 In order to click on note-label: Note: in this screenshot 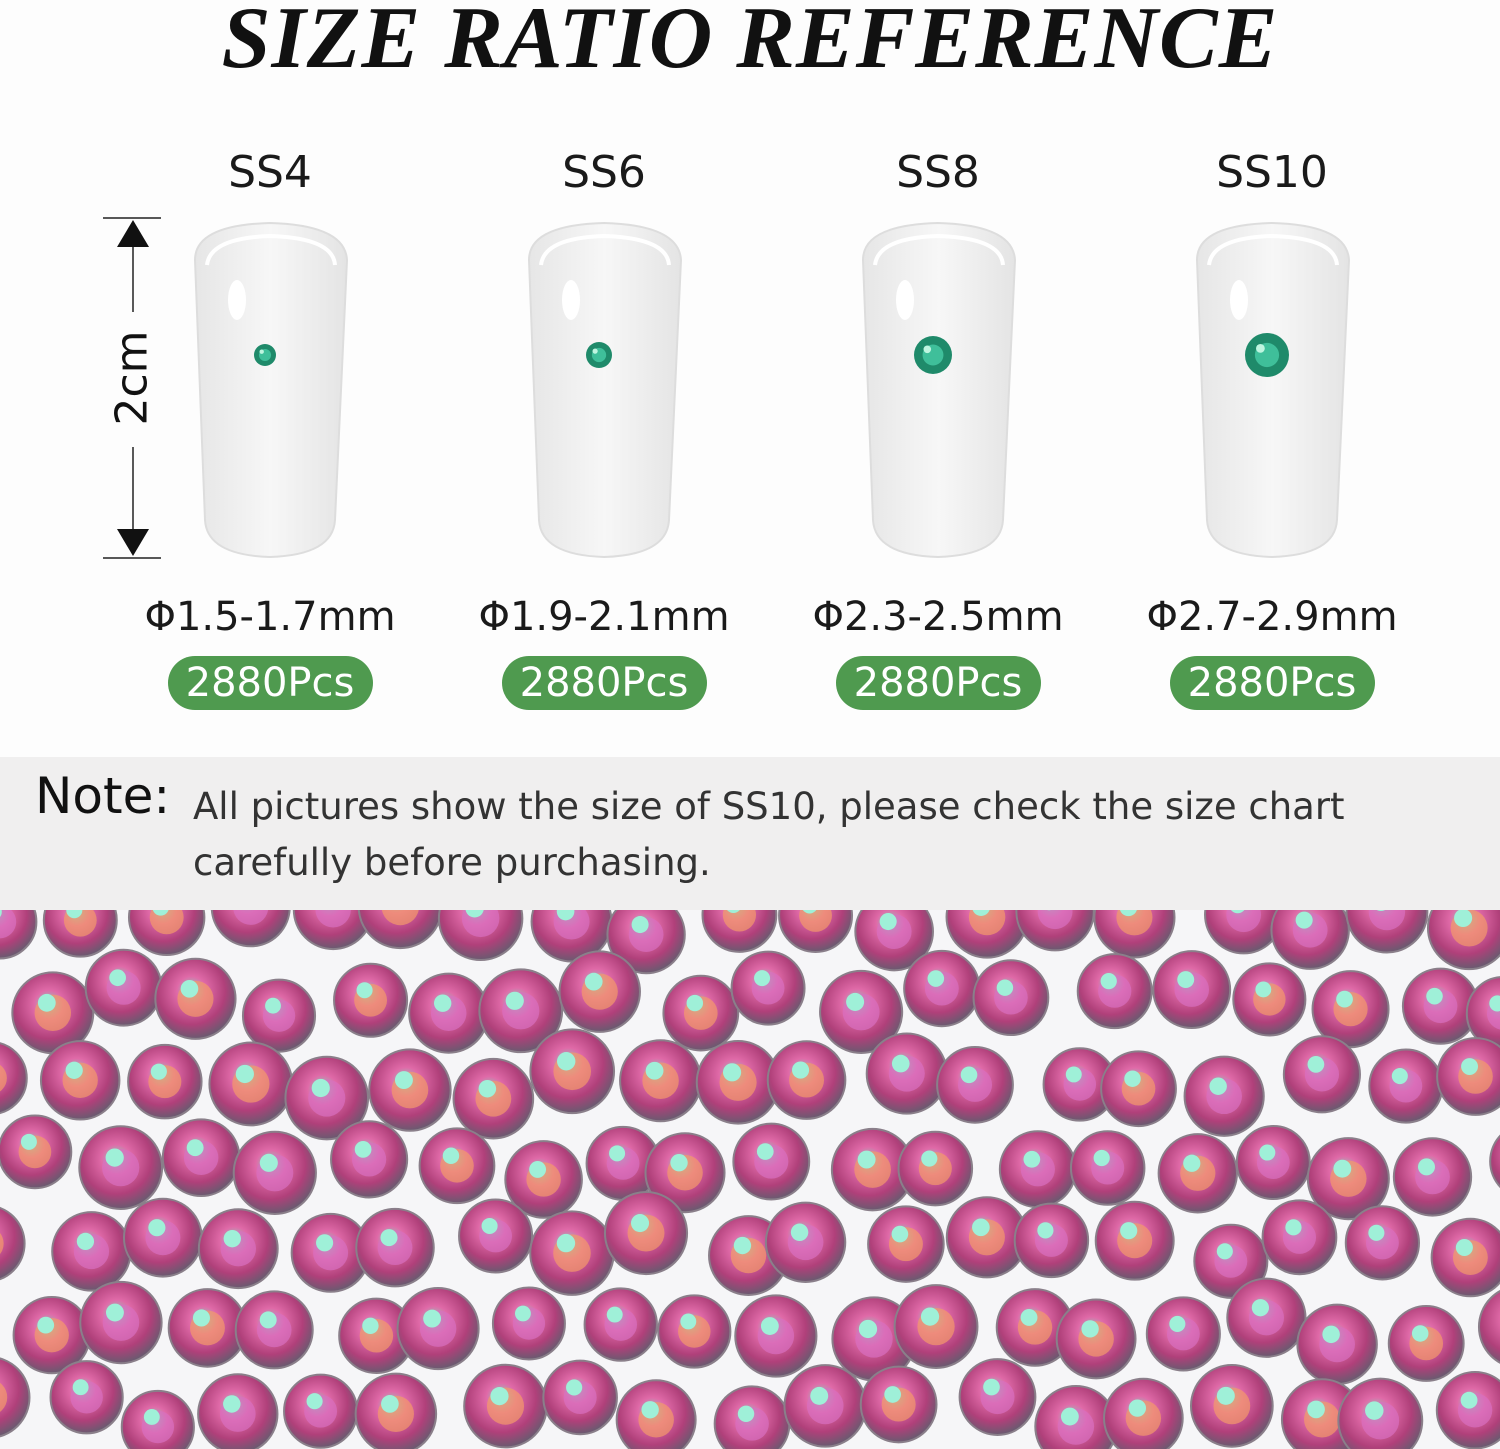, I will do `click(103, 796)`.